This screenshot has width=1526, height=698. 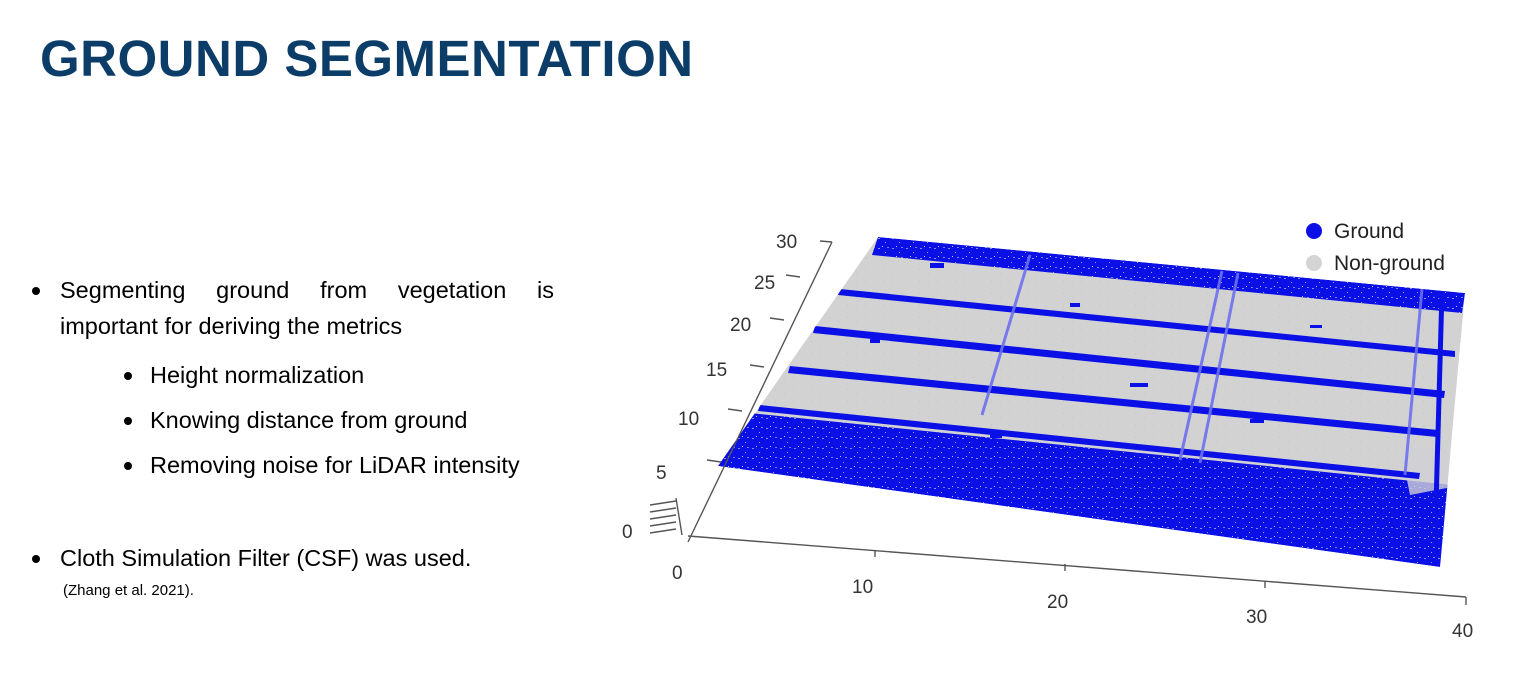 What do you see at coordinates (753, 368) in the screenshot?
I see `y-axis-ticks` at bounding box center [753, 368].